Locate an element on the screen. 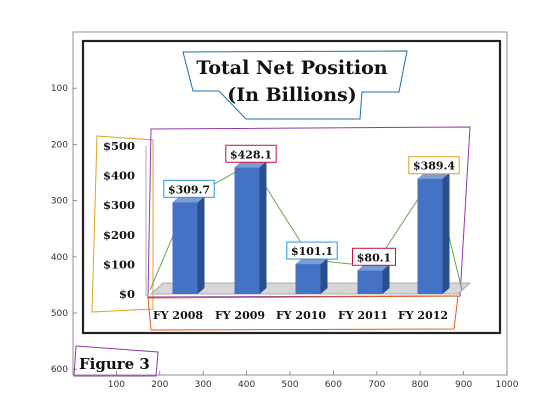  image-y-tick-label: 100 is located at coordinates (59, 89).